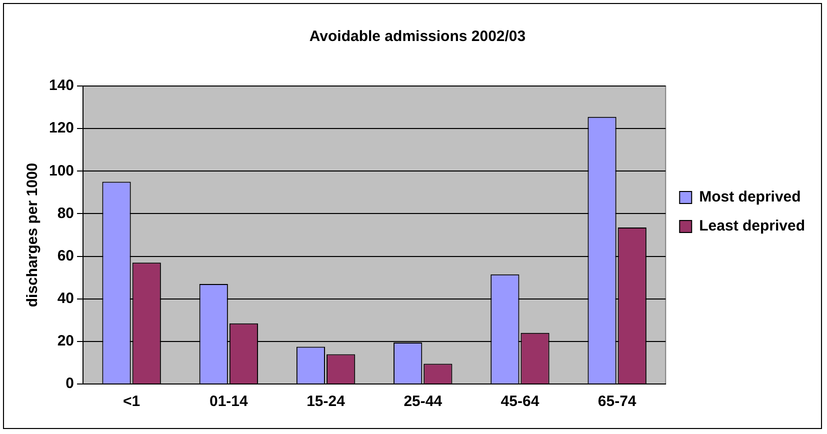  What do you see at coordinates (131, 401) in the screenshot?
I see `x-tick-label: <1` at bounding box center [131, 401].